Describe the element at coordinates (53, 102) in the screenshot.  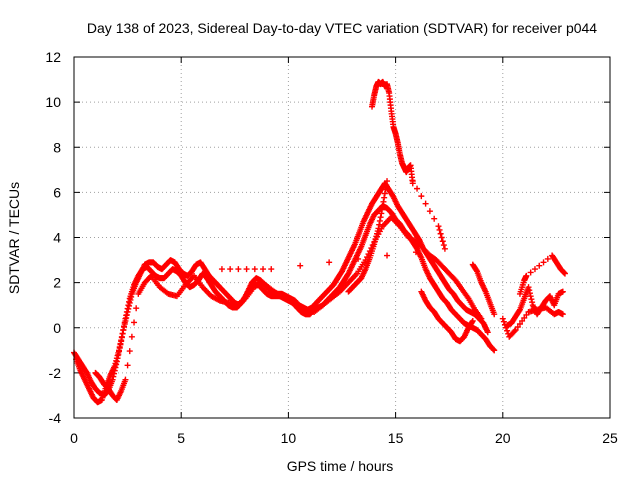
I see `y-tick-label: 10` at that location.